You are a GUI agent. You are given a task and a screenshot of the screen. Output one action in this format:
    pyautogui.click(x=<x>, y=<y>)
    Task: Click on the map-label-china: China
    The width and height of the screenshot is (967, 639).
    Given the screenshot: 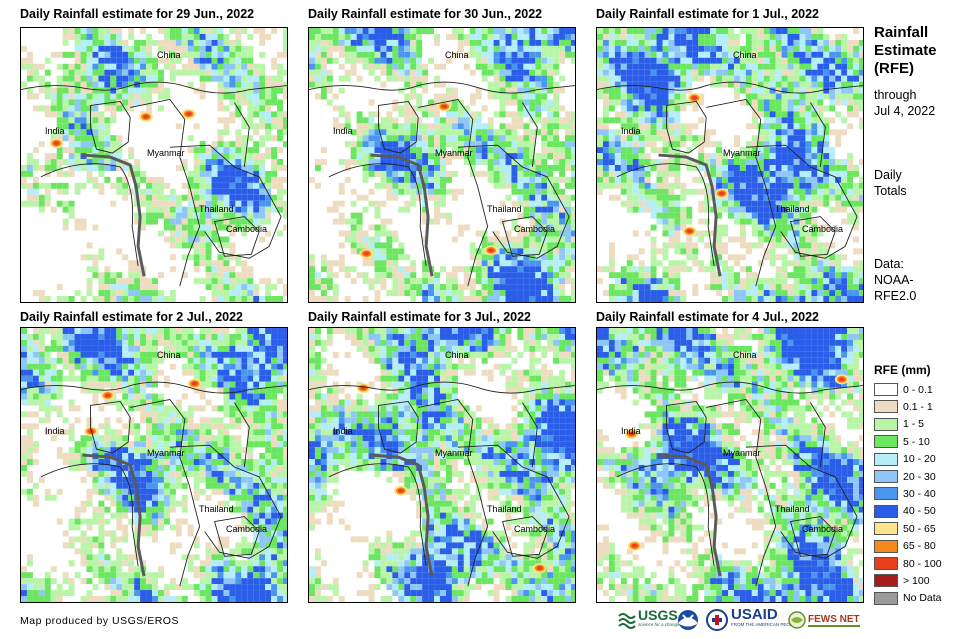 What is the action you would take?
    pyautogui.click(x=745, y=55)
    